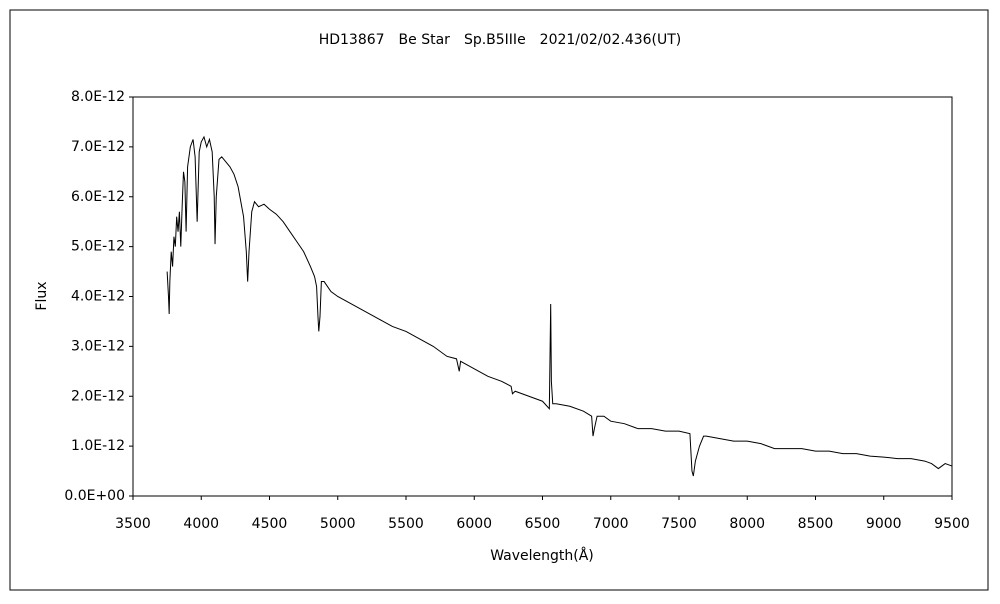 The height and width of the screenshot is (604, 1000). Describe the element at coordinates (133, 524) in the screenshot. I see `x-tick-label: 3500` at that location.